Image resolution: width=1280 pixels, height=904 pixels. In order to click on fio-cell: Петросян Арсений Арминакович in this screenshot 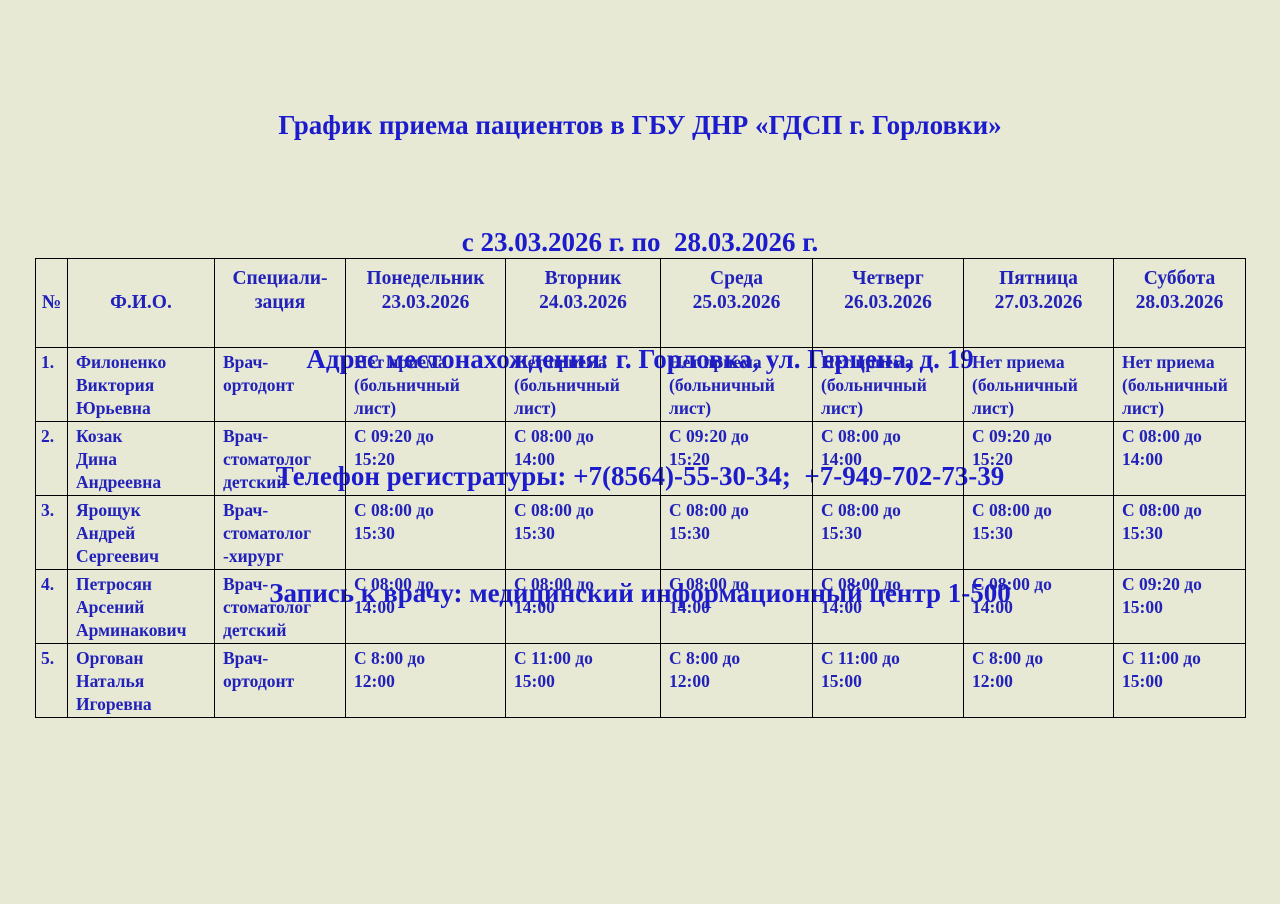, I will do `click(141, 606)`.